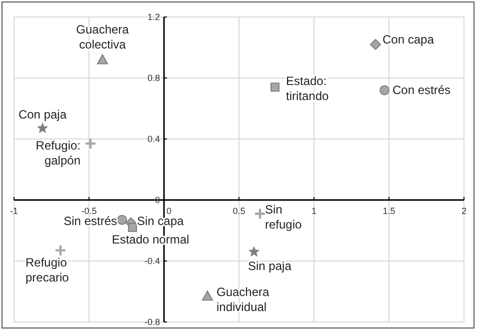 The image size is (480, 334). What do you see at coordinates (314, 211) in the screenshot?
I see `x-tick-label: 1` at bounding box center [314, 211].